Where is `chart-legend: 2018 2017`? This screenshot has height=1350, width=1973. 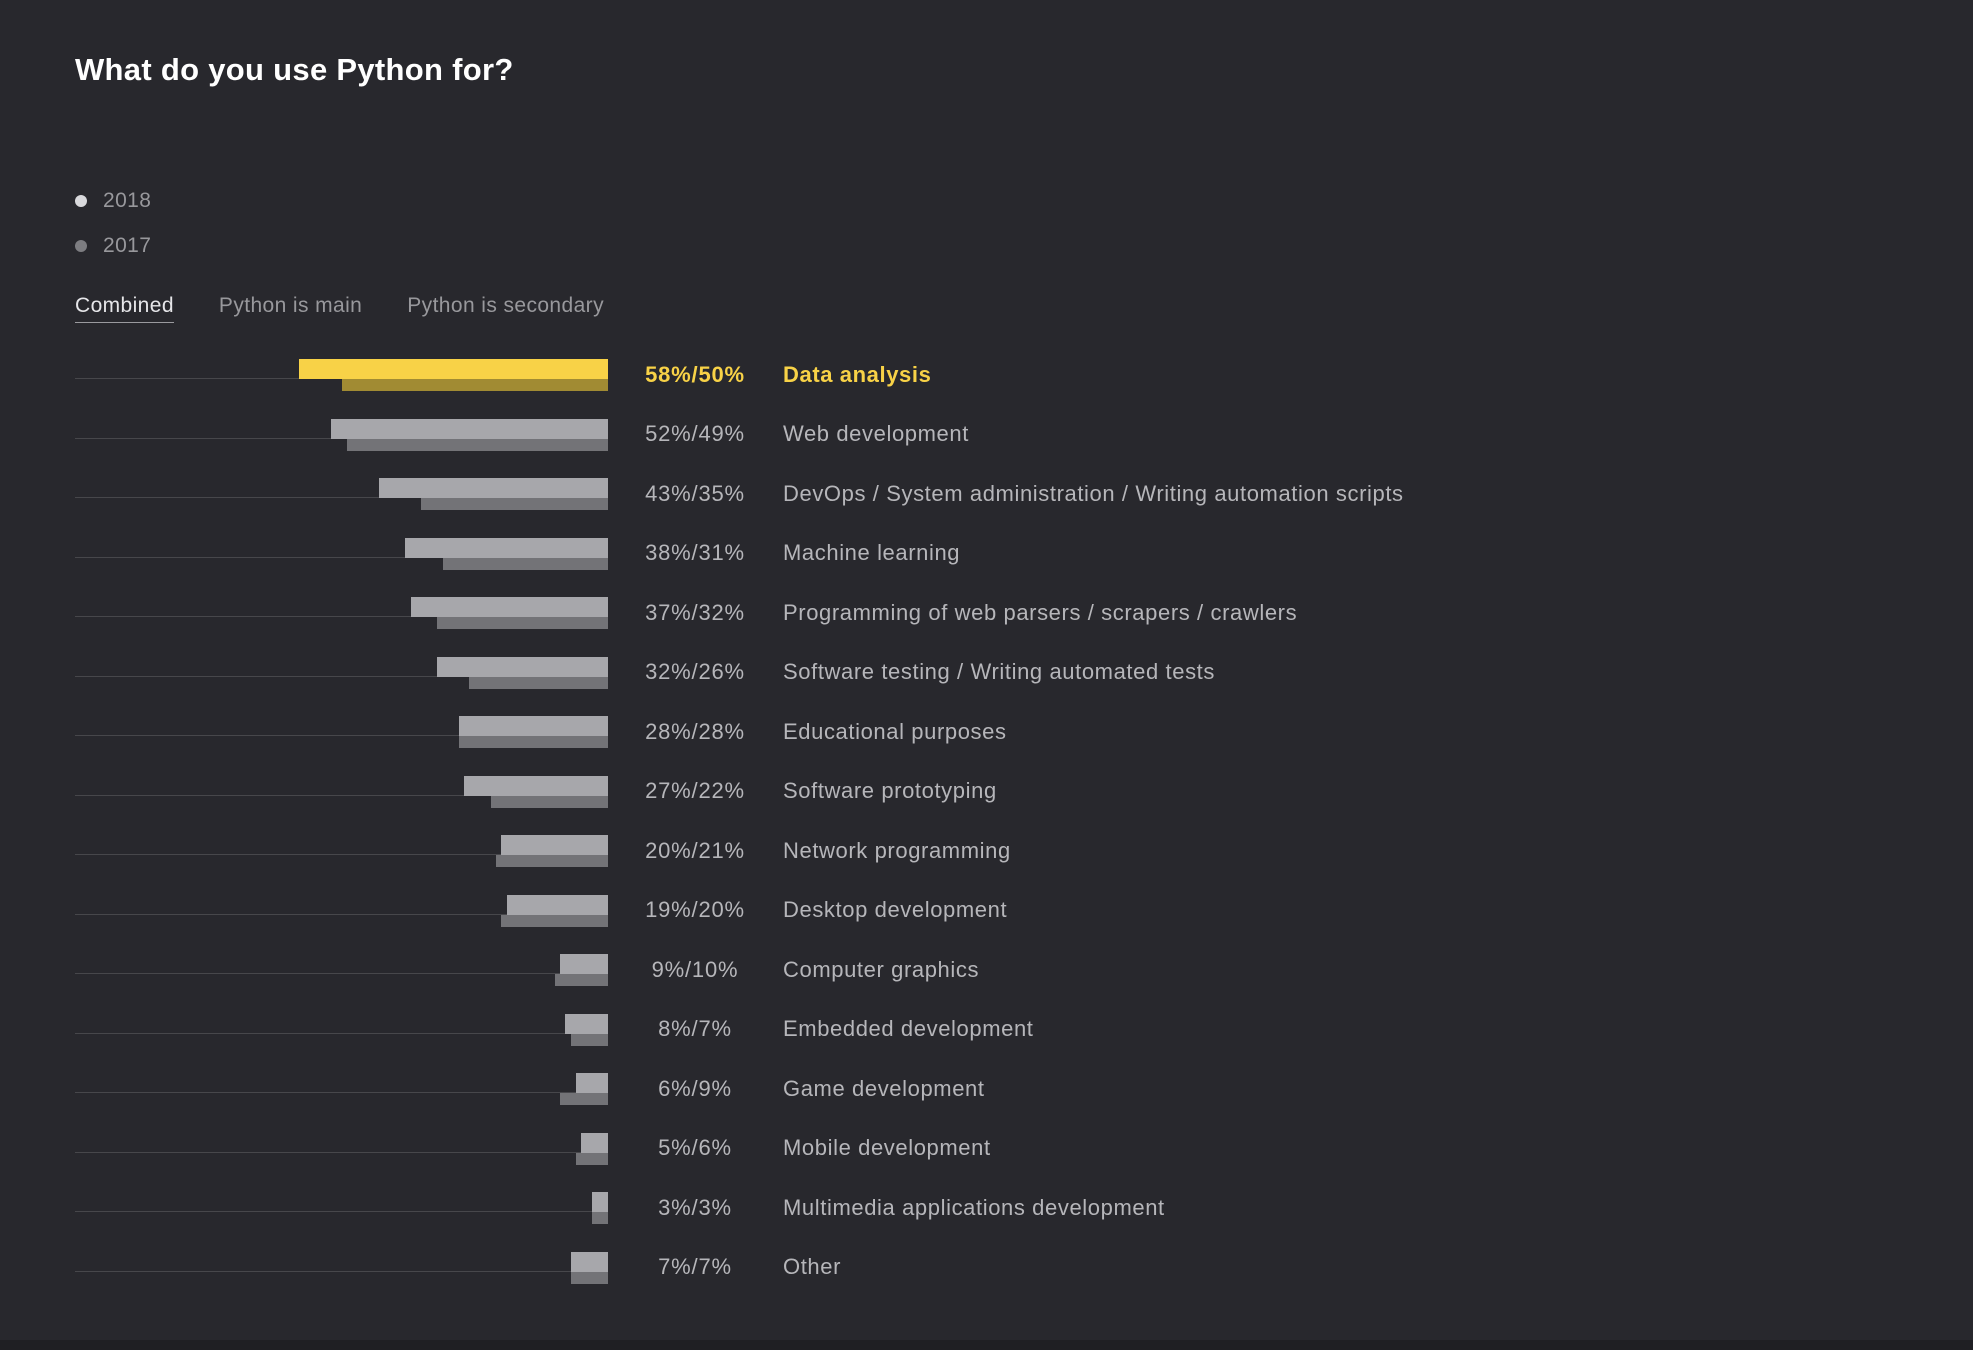 chart-legend: 2018 2017 is located at coordinates (113, 223).